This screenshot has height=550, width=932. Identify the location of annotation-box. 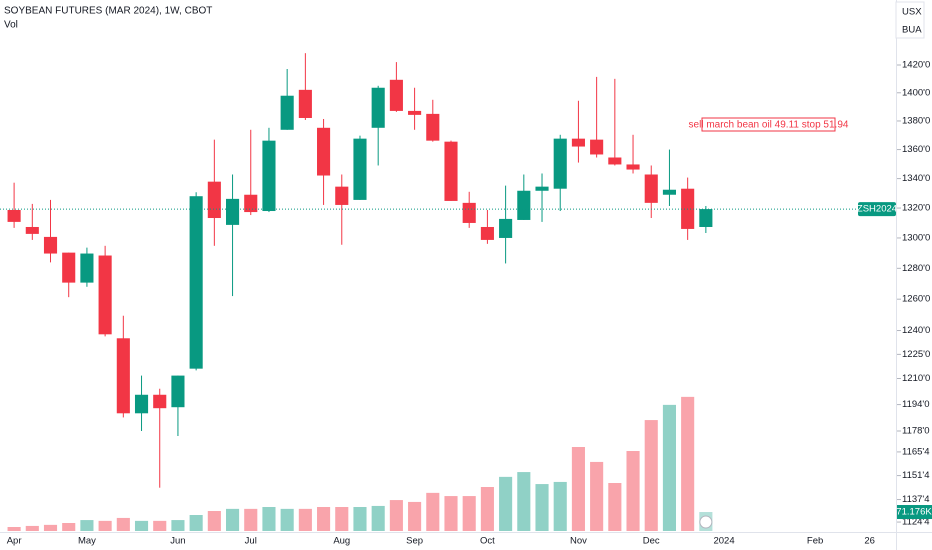
(768, 124).